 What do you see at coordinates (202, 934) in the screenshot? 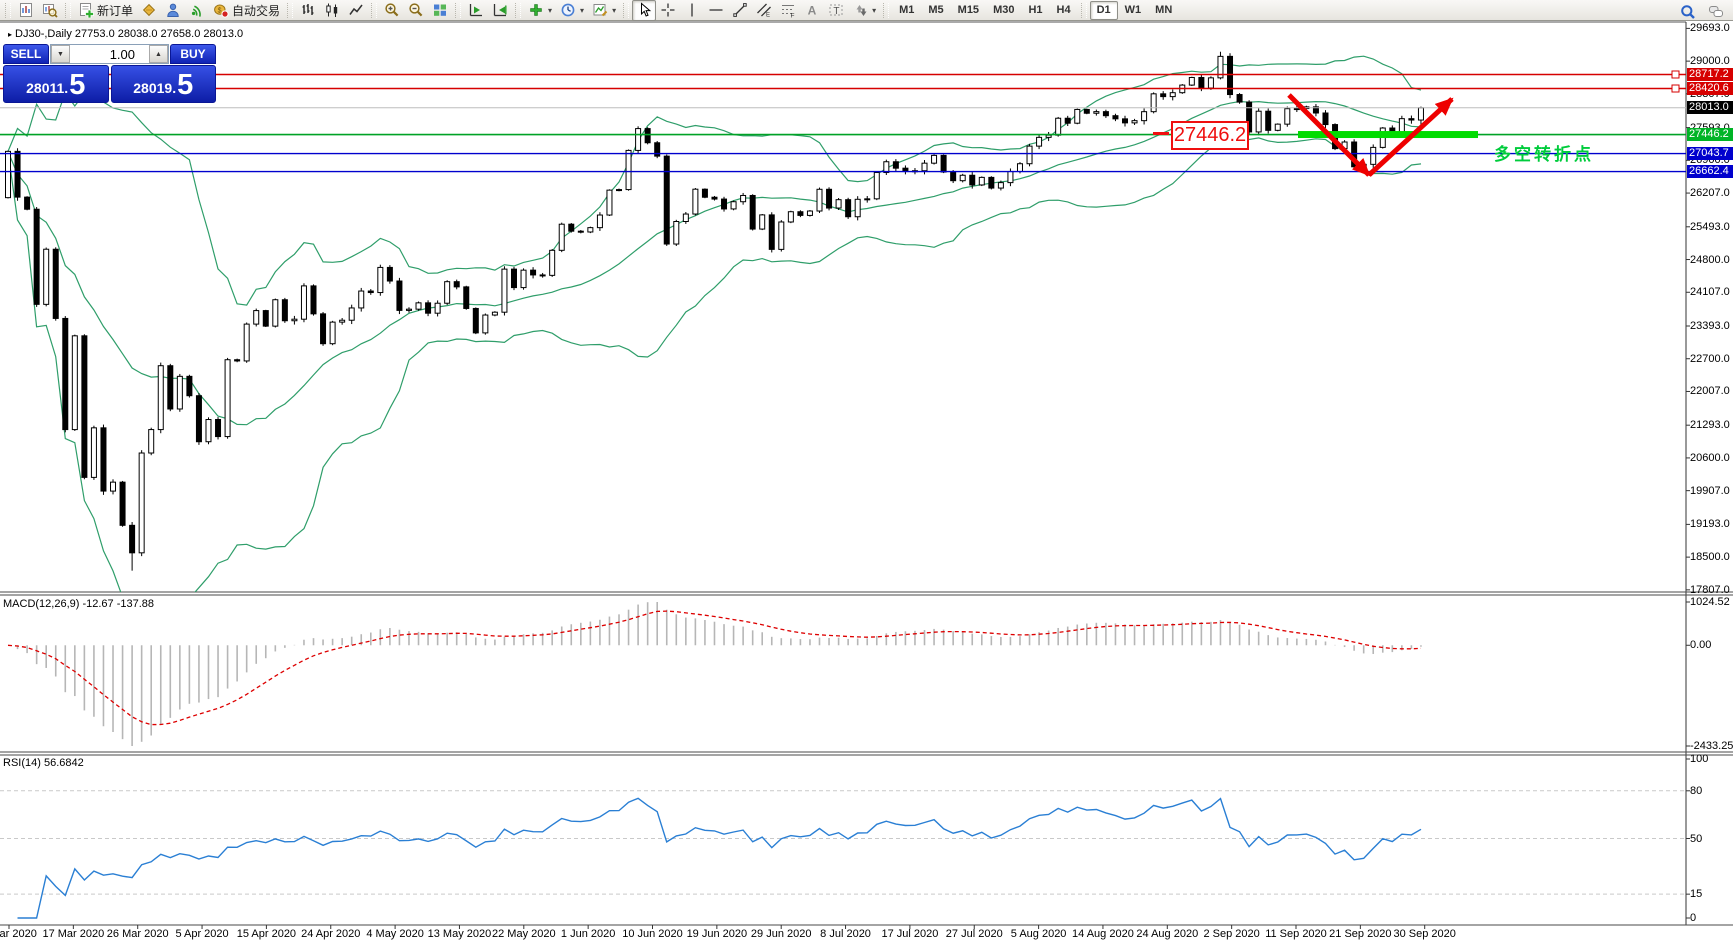
I see `time-axis-label: 5 Apr 2020` at bounding box center [202, 934].